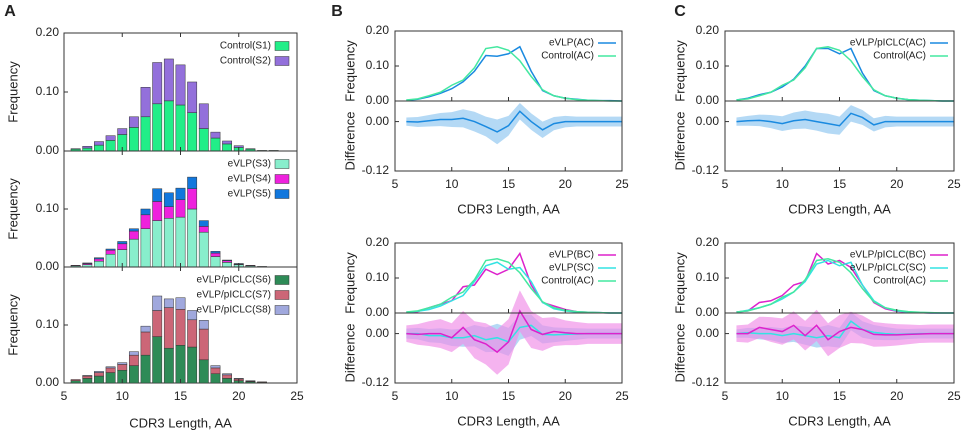 The width and height of the screenshot is (966, 438). I want to click on legend-label: Control(AC), so click(567, 56).